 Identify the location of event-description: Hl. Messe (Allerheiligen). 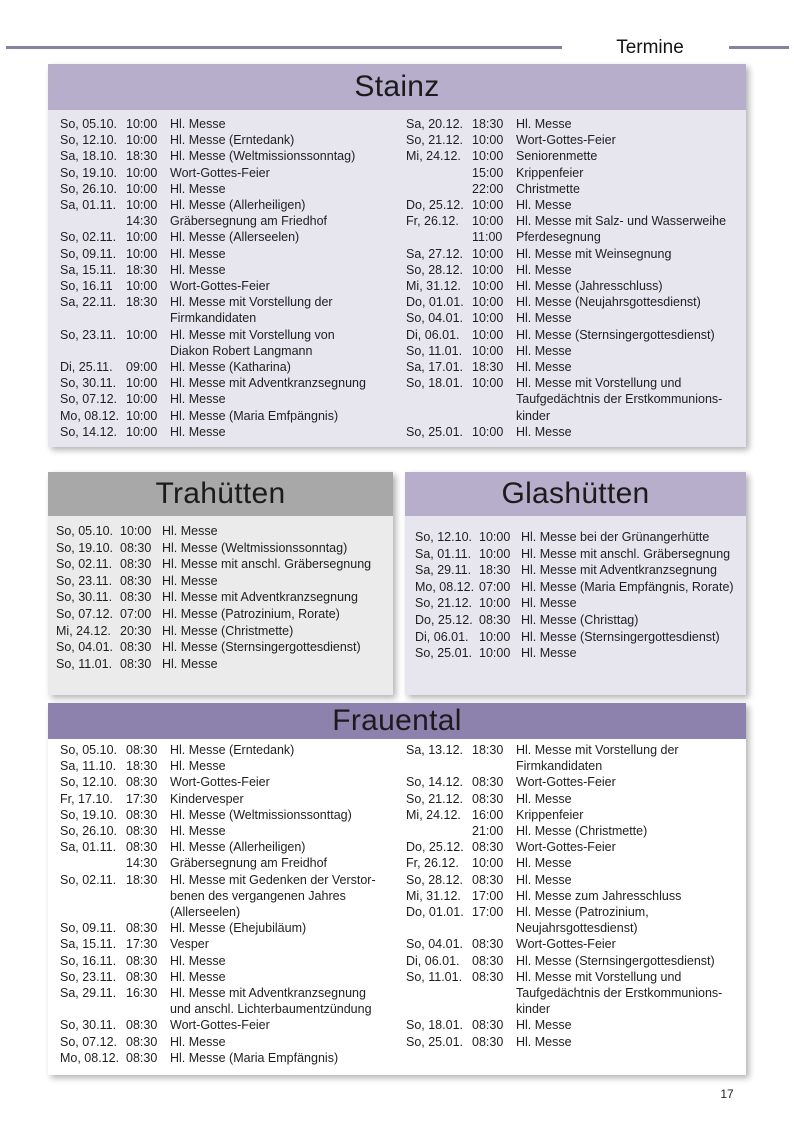
(238, 205).